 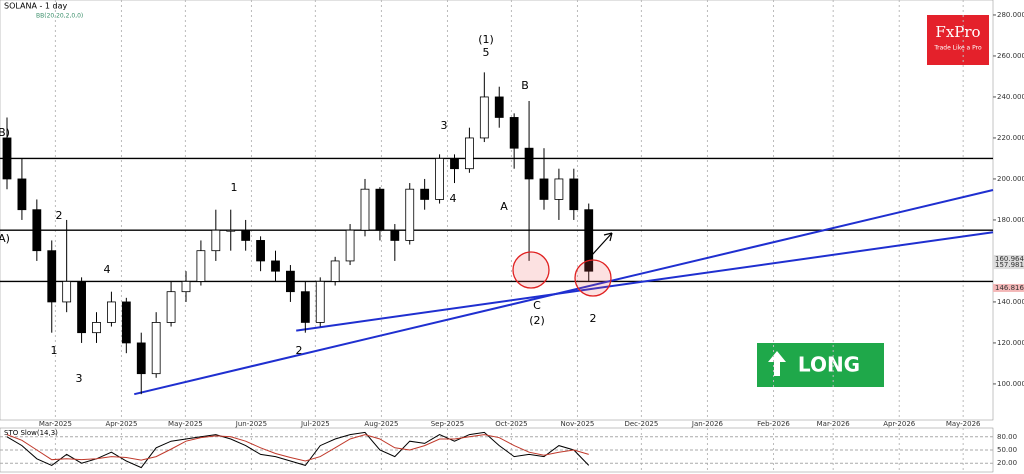 I want to click on wave-label: A, so click(x=504, y=206).